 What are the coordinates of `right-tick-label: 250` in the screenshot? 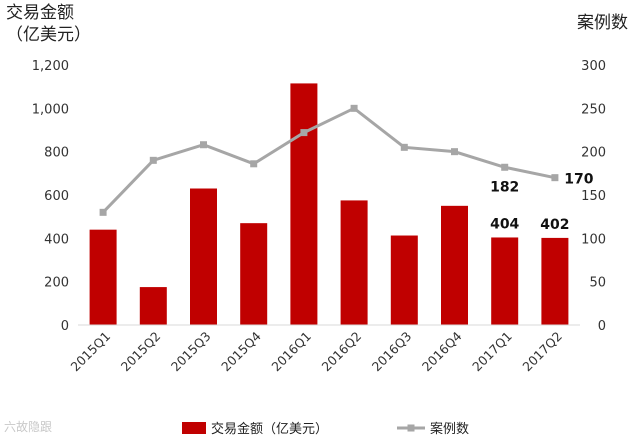 It's located at (593, 109).